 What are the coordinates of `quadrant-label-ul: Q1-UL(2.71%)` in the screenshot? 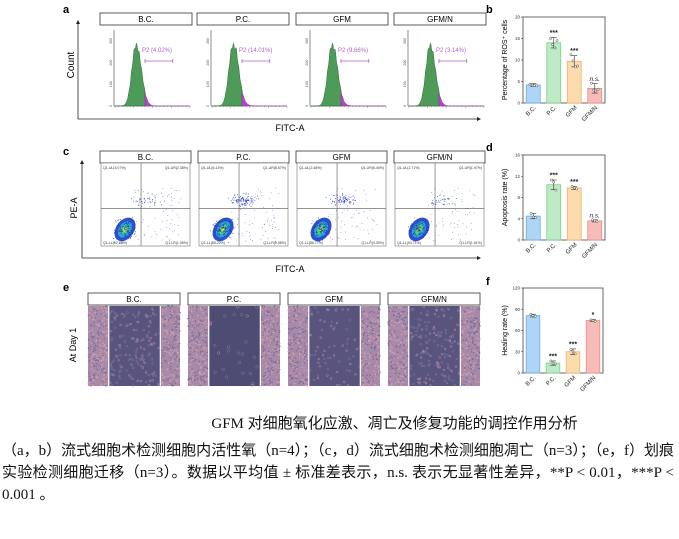 It's located at (408, 168).